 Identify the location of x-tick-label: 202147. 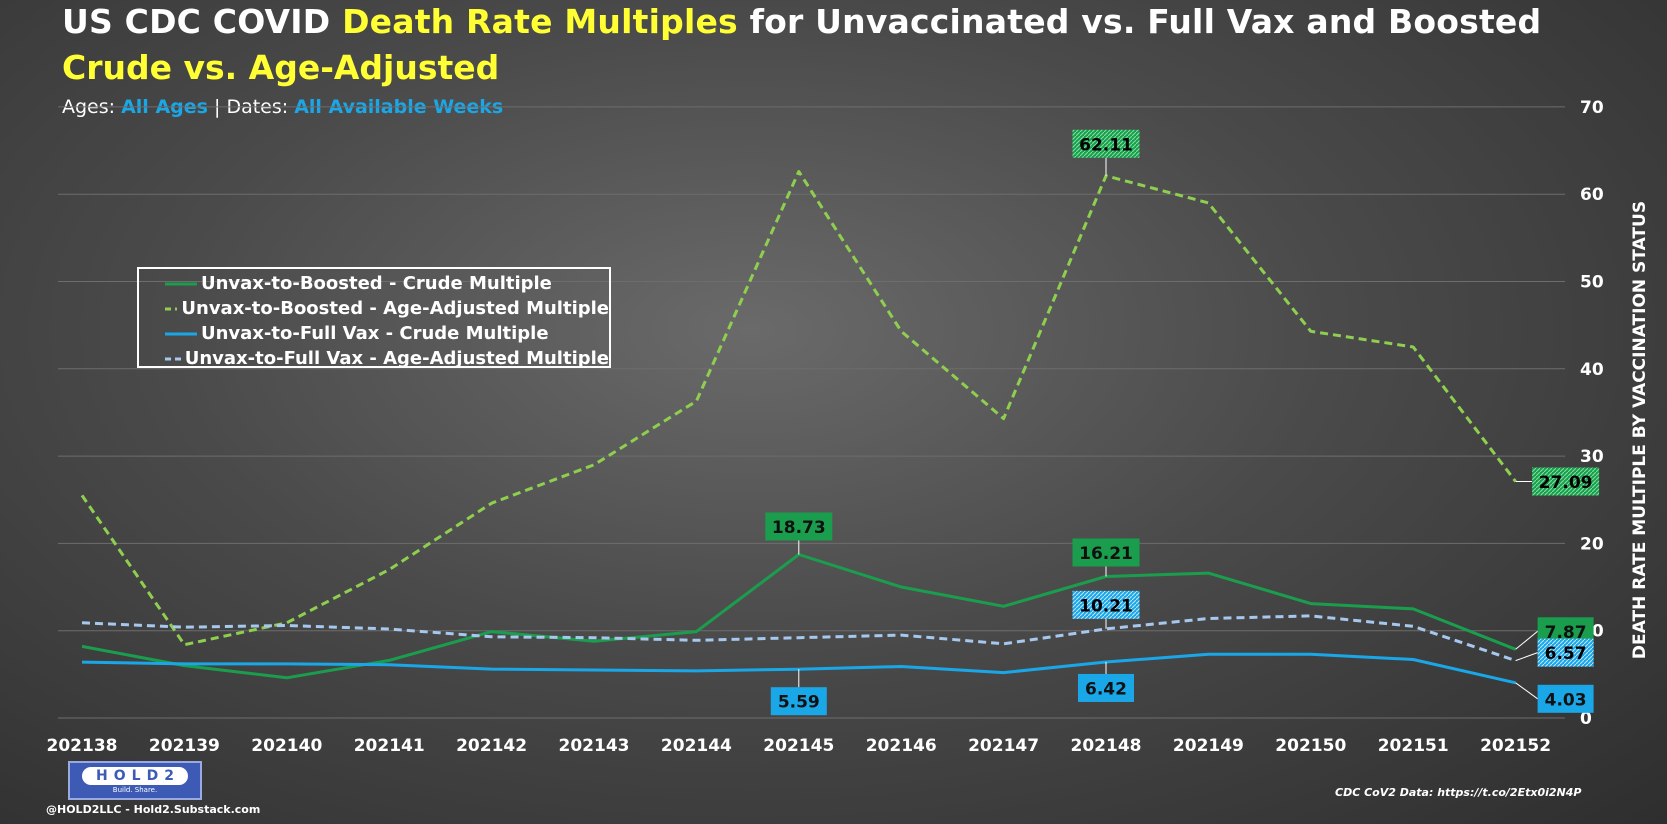
(1003, 746).